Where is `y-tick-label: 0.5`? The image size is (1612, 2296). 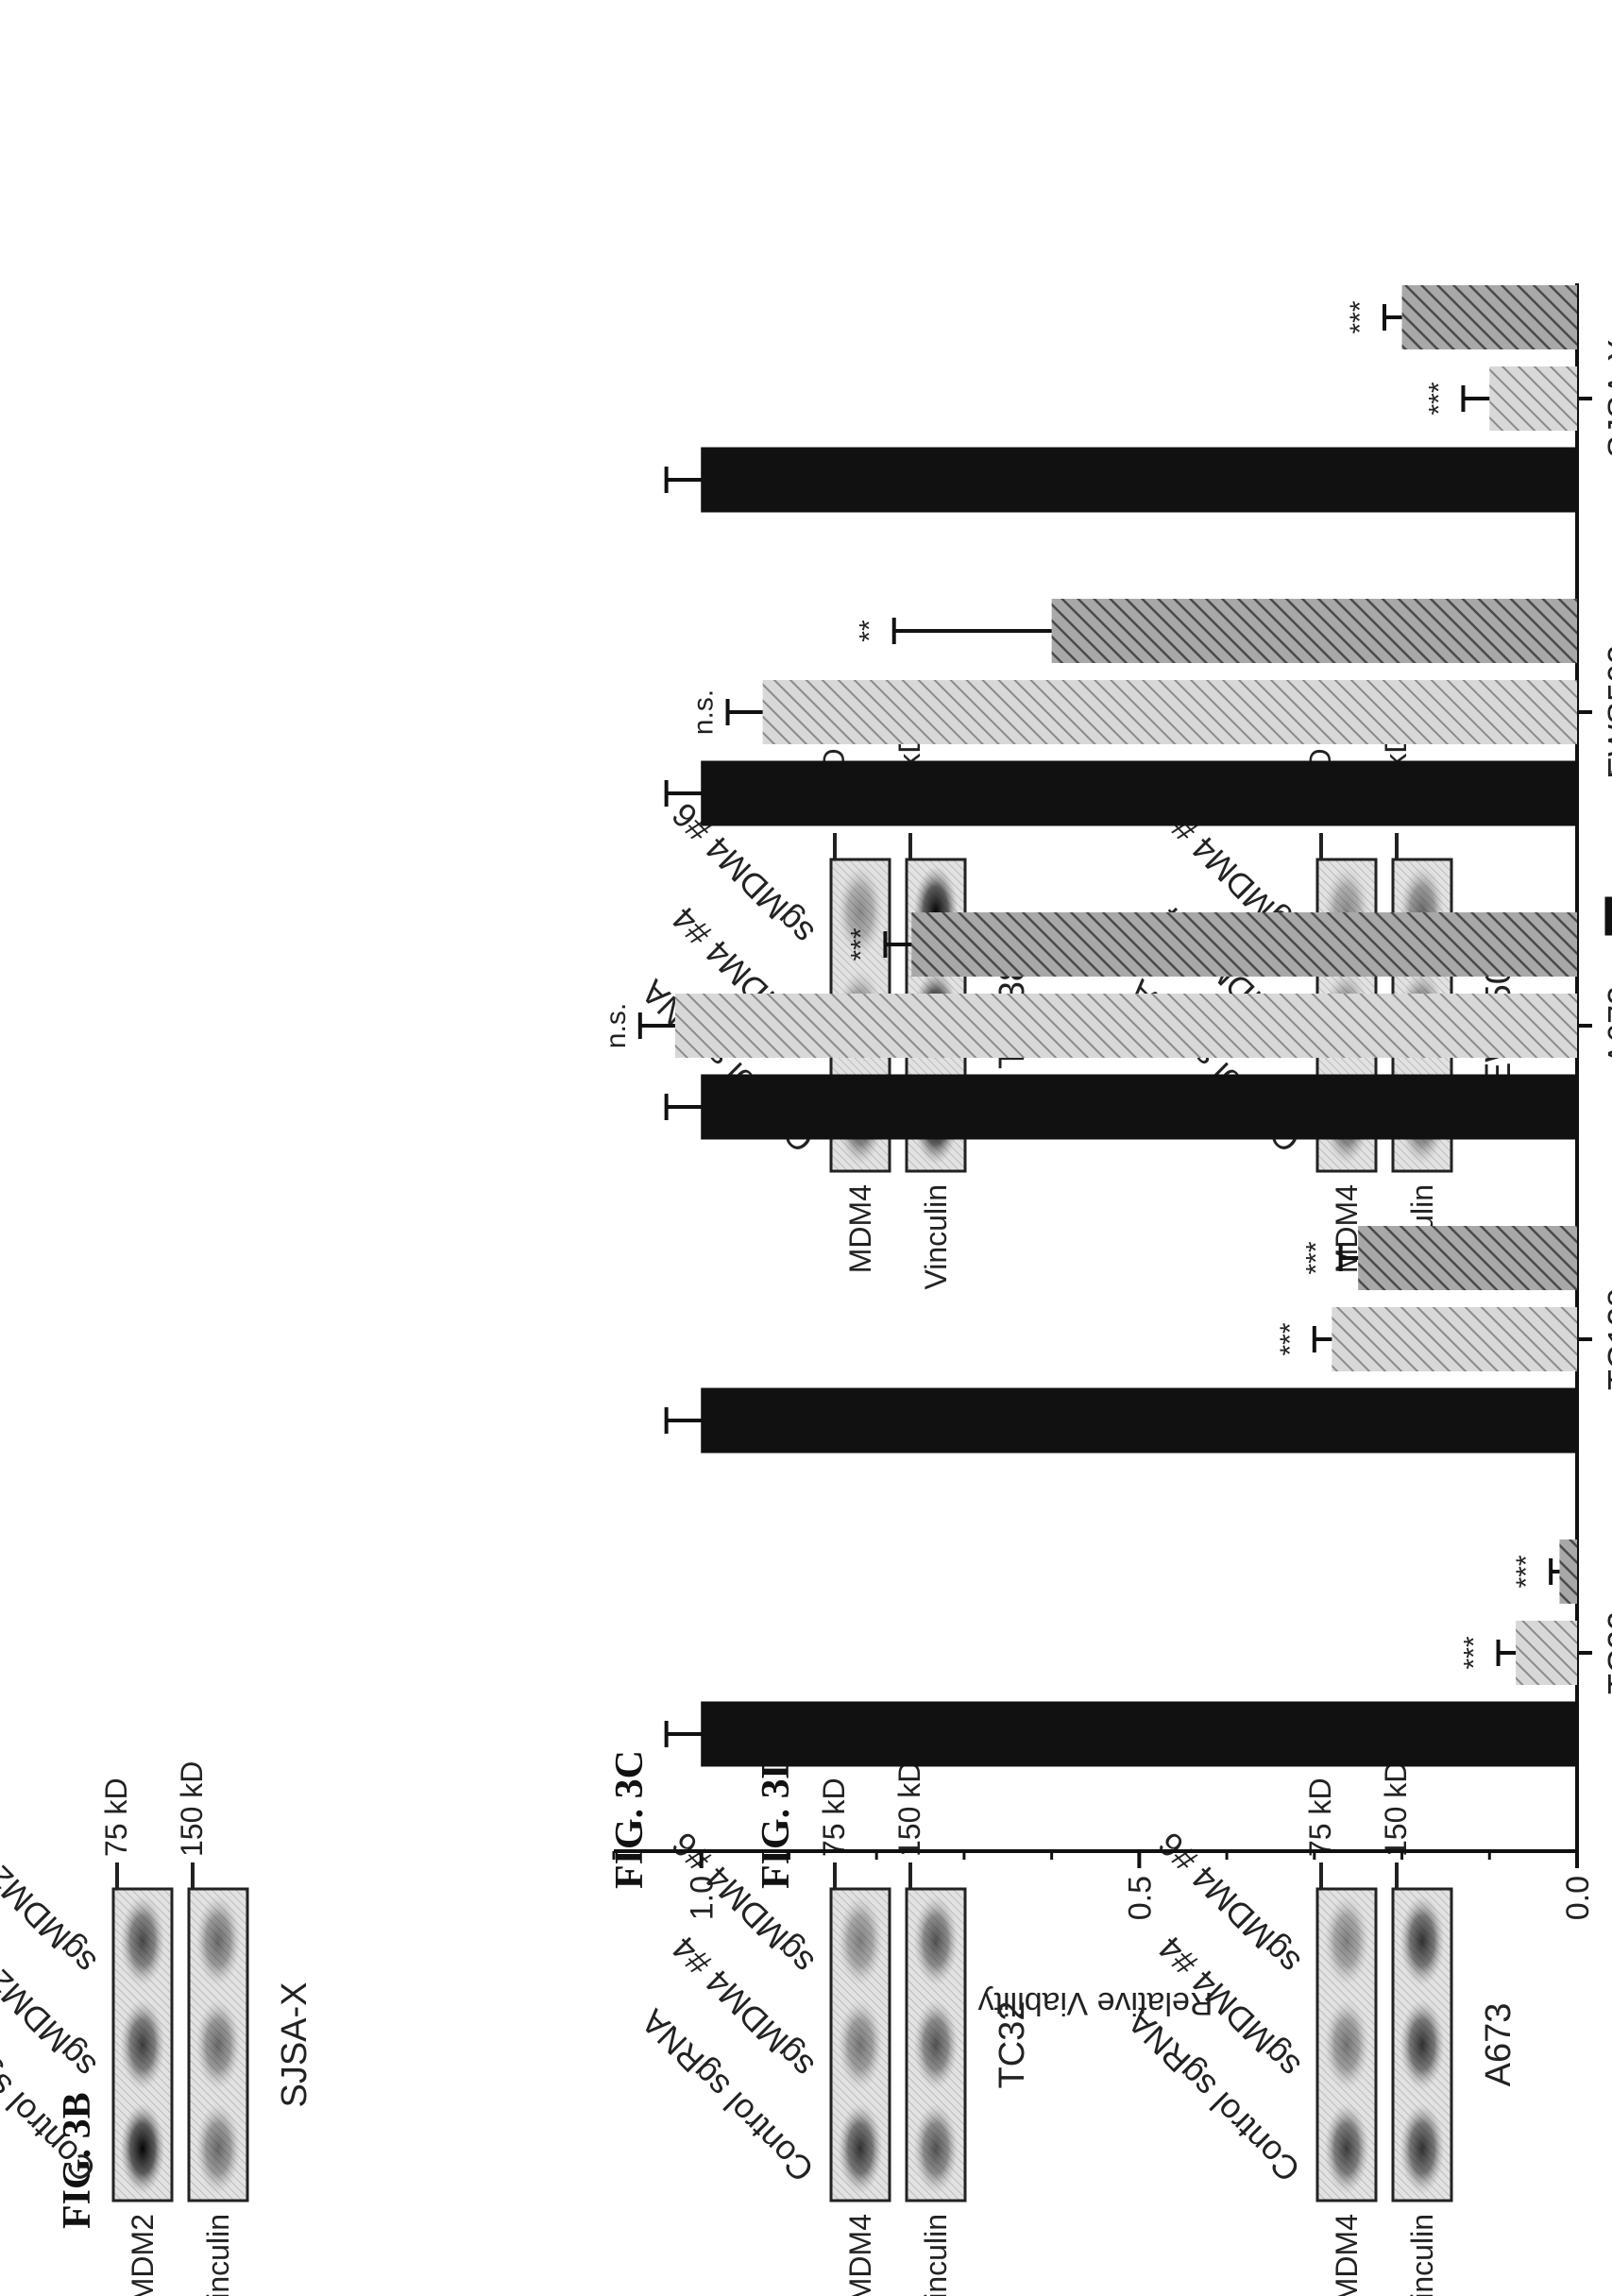 y-tick-label: 0.5 is located at coordinates (1140, 1898).